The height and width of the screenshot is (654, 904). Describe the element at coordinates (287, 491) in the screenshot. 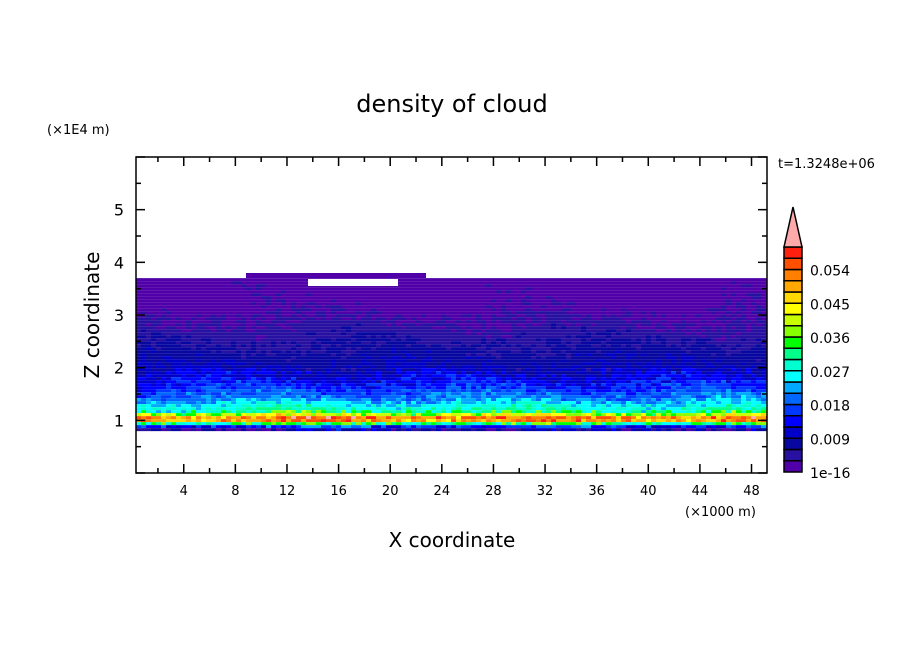

I see `x-tick-label: 12` at that location.